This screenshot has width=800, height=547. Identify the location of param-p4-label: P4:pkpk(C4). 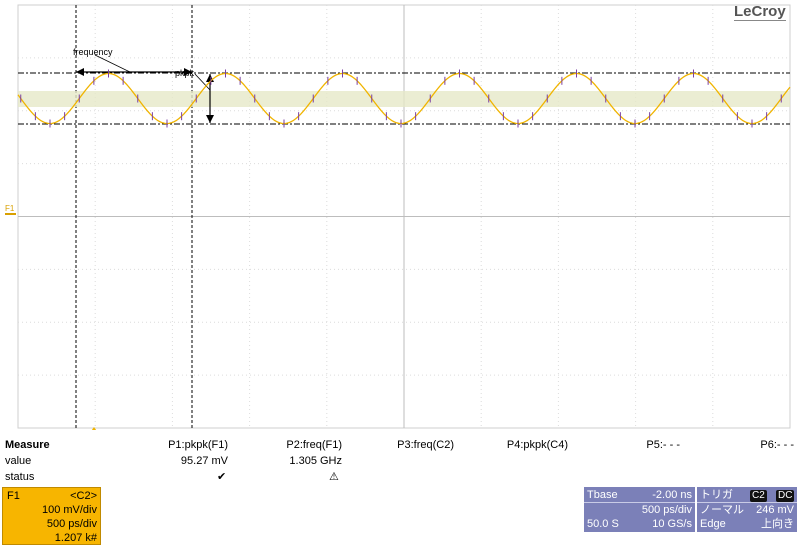
(537, 445).